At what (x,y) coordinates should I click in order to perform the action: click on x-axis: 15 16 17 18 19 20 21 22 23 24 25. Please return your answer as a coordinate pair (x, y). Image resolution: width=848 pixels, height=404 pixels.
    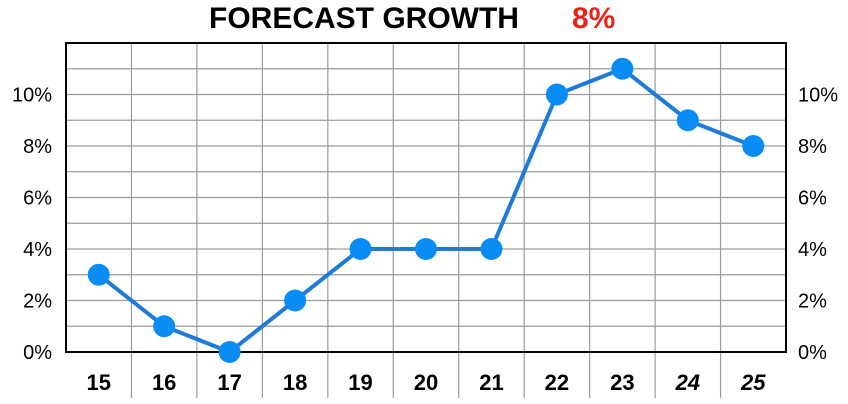
    Looking at the image, I should click on (426, 382).